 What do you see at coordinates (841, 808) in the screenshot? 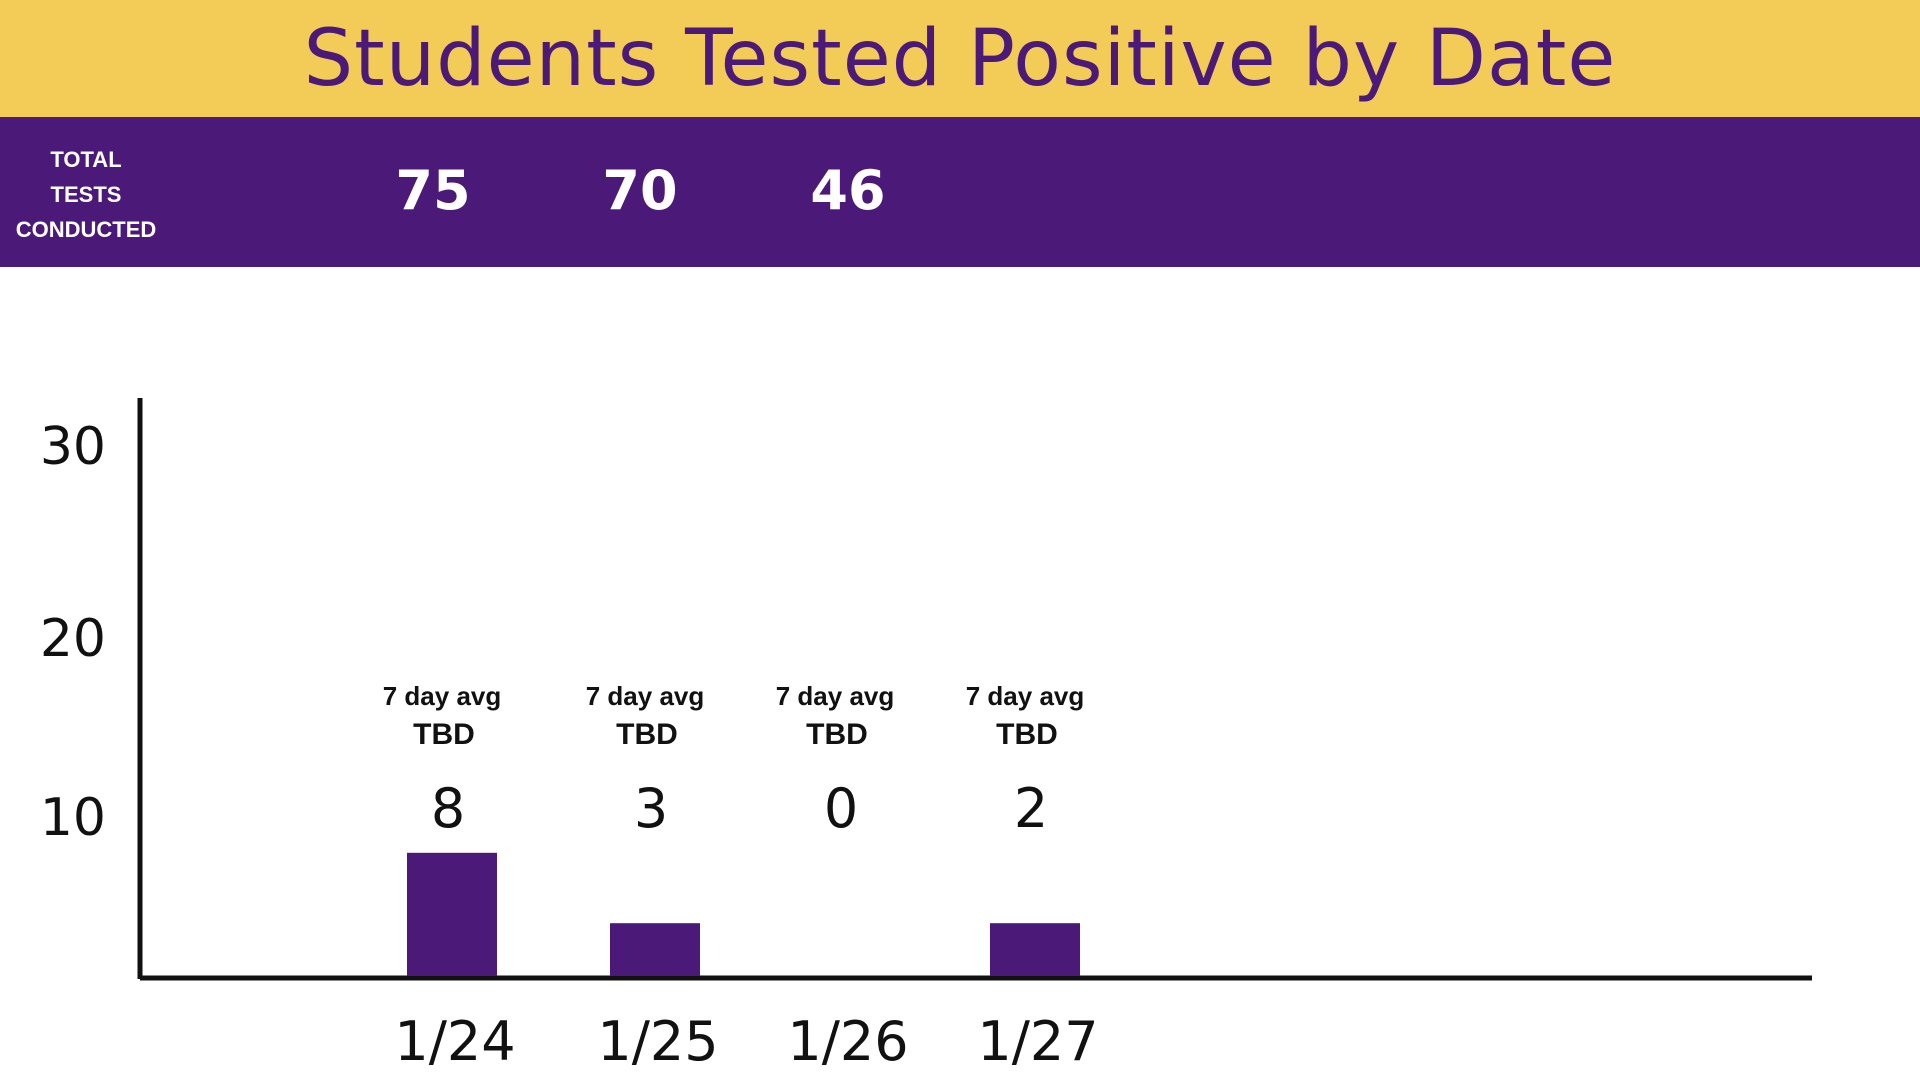
I see `bar-value-label: 0` at bounding box center [841, 808].